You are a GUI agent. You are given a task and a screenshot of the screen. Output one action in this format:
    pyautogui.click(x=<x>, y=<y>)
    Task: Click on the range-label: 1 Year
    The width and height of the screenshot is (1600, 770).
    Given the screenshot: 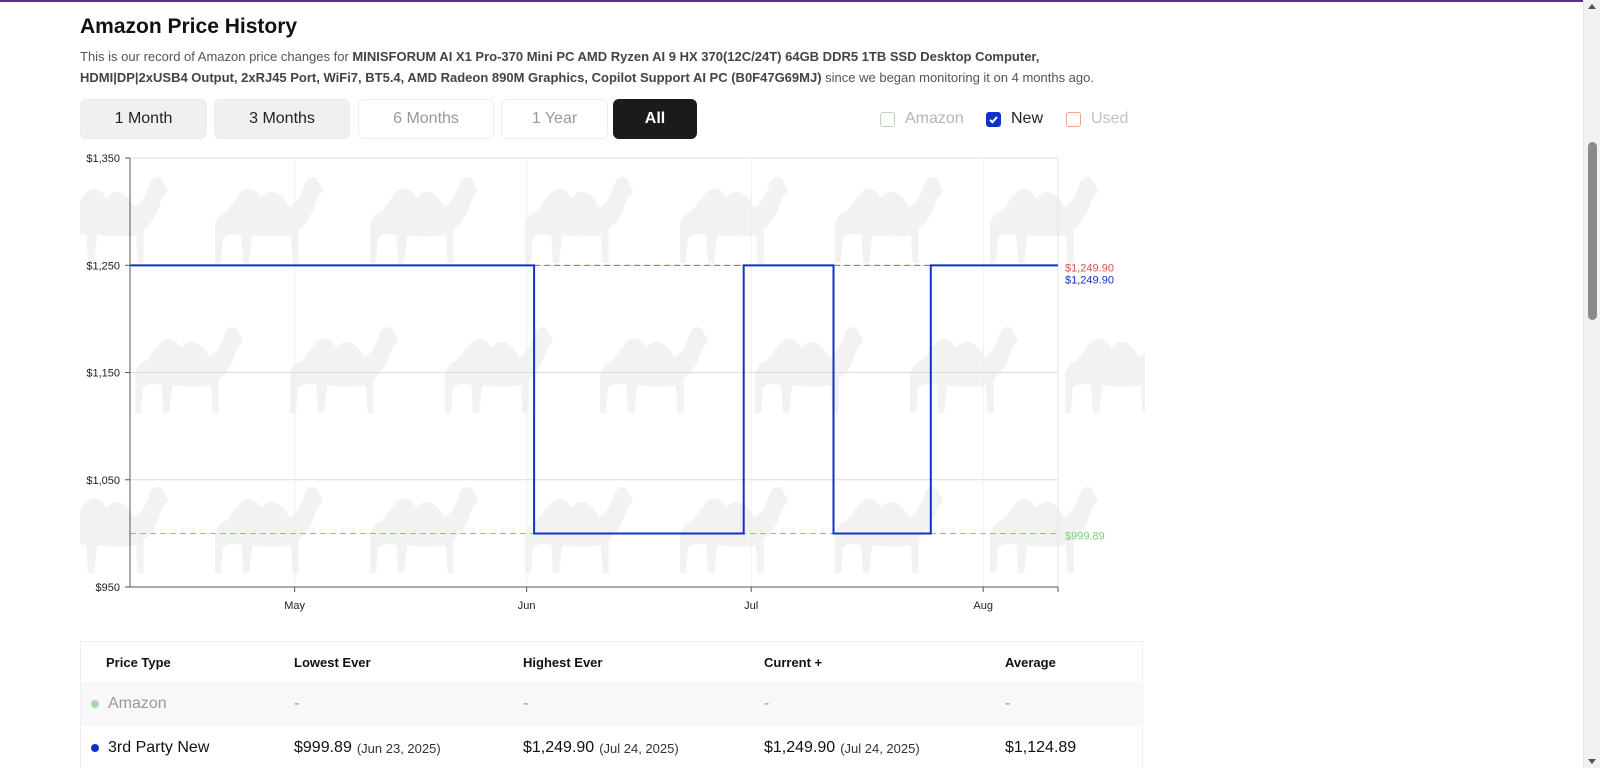 What is the action you would take?
    pyautogui.click(x=554, y=118)
    